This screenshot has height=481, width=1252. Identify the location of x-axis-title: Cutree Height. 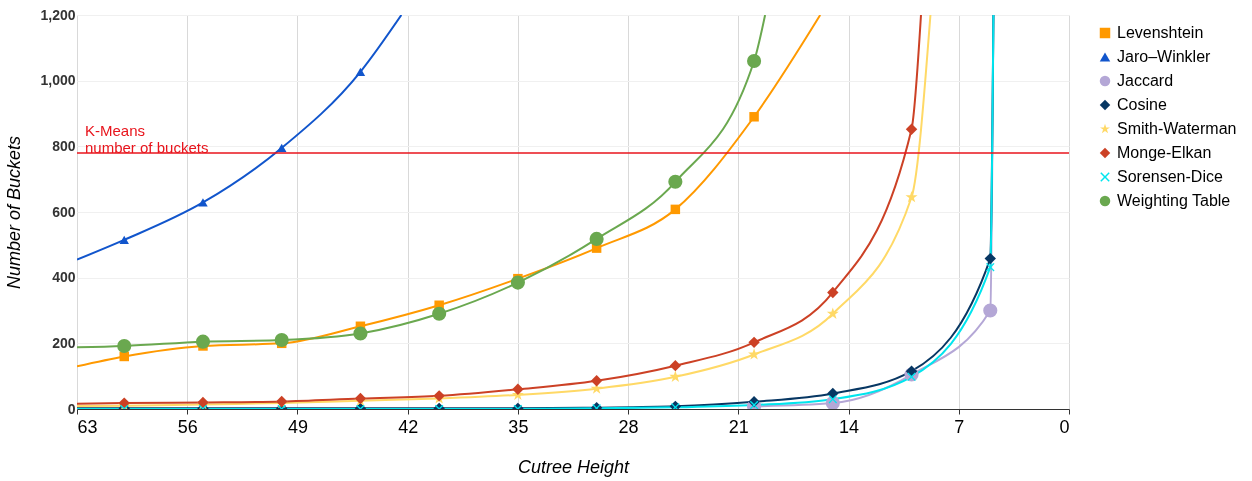
(574, 466).